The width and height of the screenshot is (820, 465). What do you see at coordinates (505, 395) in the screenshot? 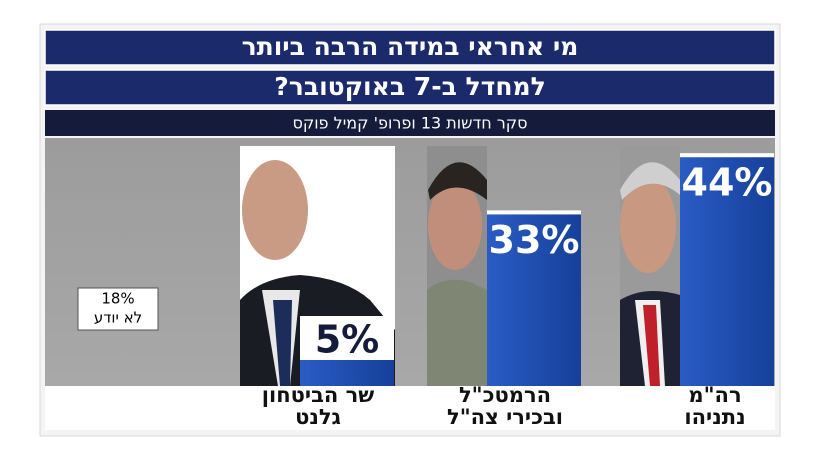
I see `category-label: הרמטכ"ל` at bounding box center [505, 395].